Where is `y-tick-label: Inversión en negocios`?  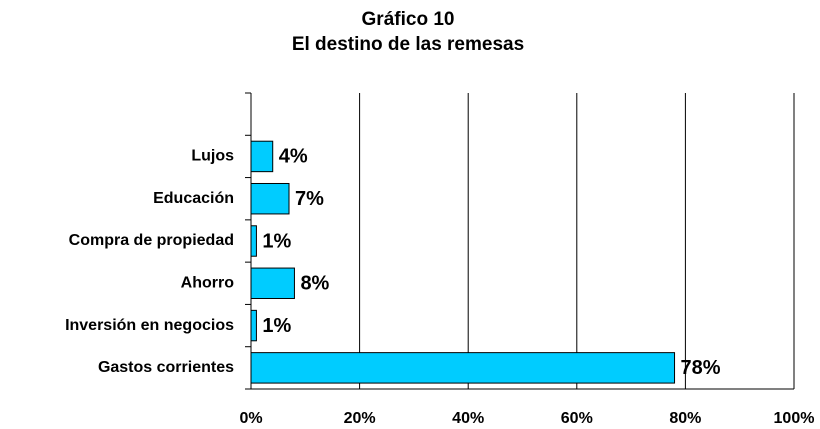 y-tick-label: Inversión en negocios is located at coordinates (149, 325).